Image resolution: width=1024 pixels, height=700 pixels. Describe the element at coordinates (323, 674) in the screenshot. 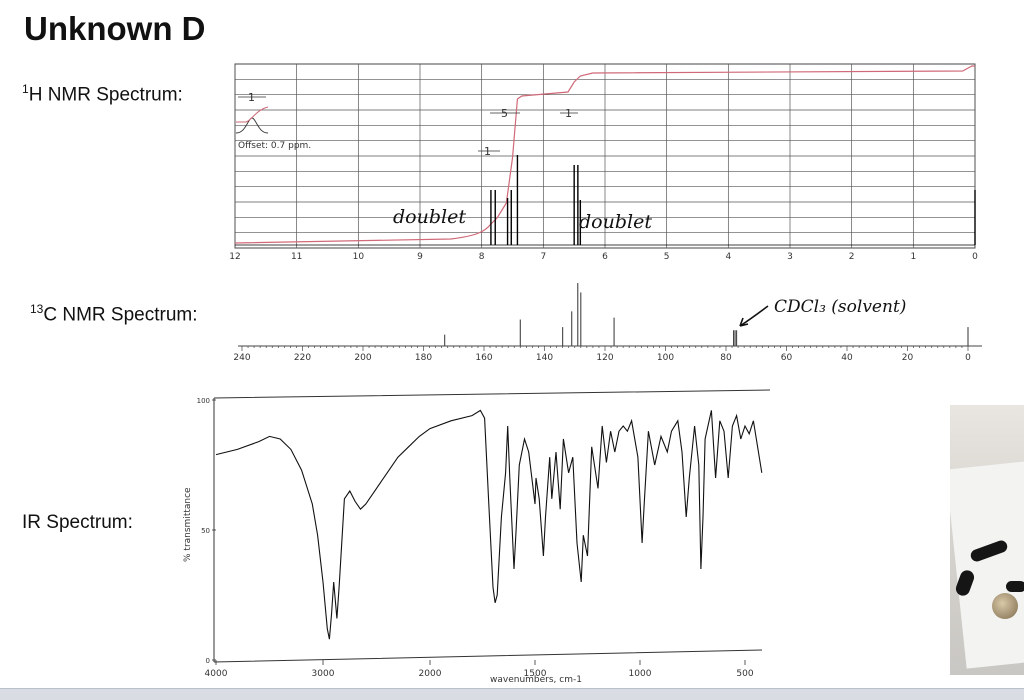

I see `ir-x-tick-label: 3000` at that location.